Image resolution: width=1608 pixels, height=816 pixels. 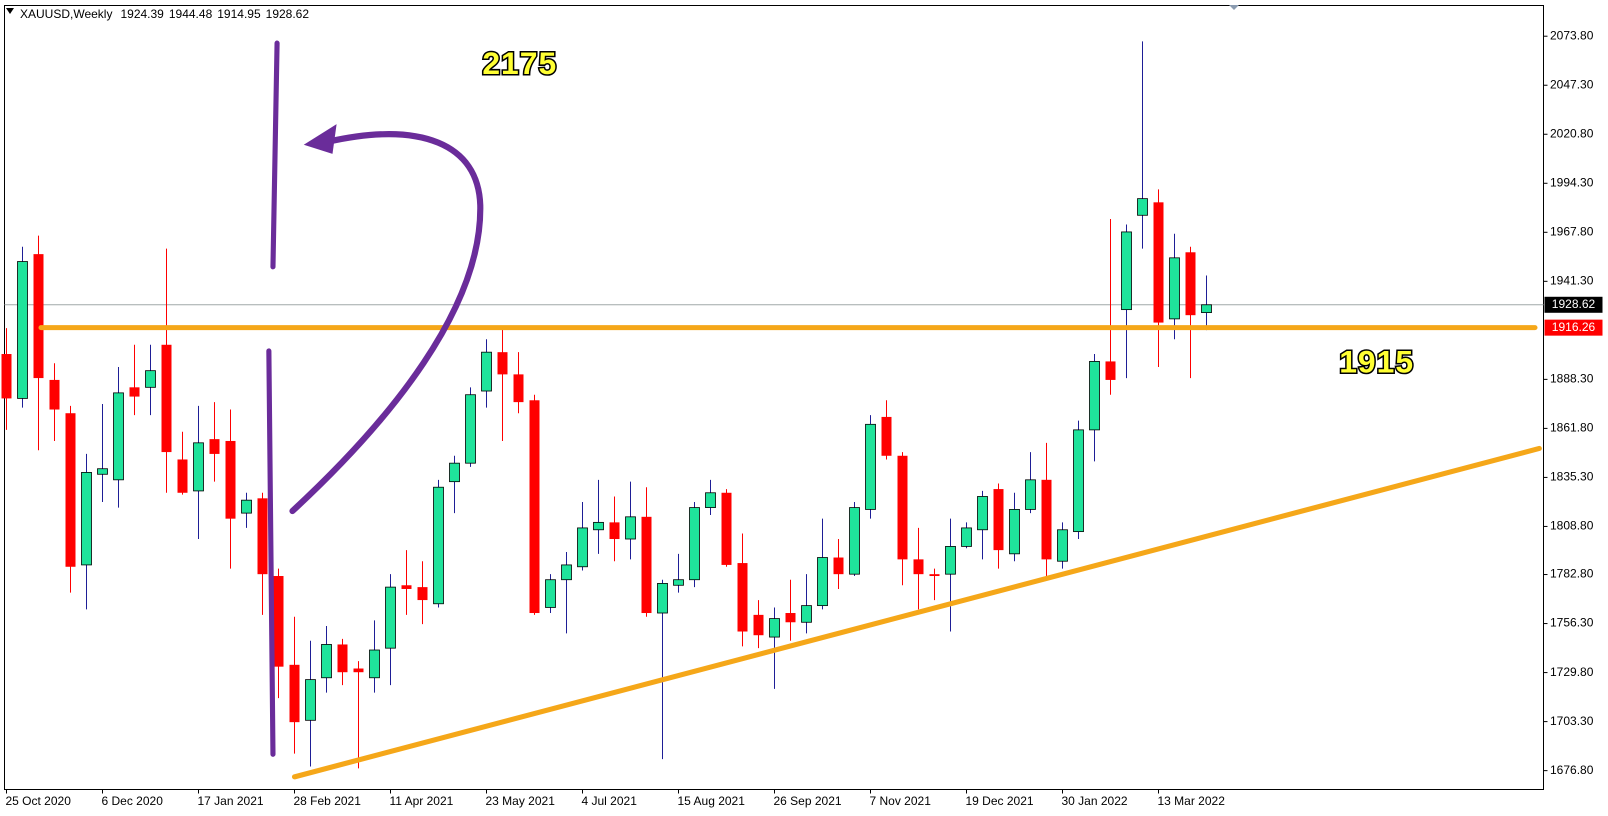 I want to click on shift-marker, so click(x=1234, y=7).